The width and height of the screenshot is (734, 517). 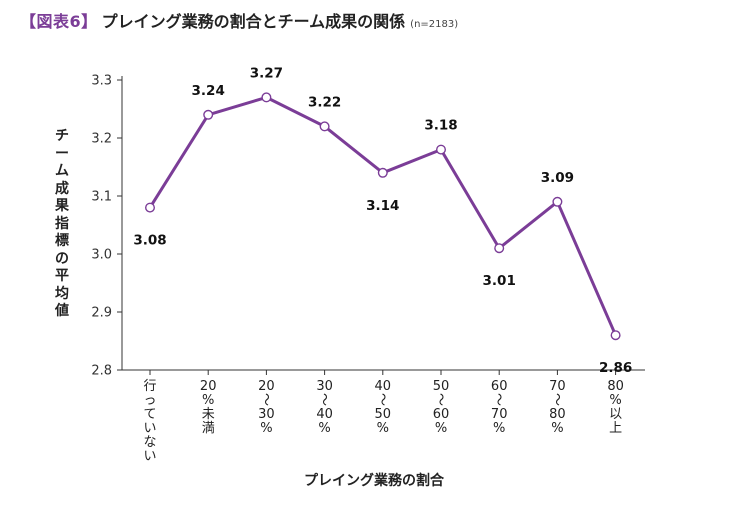 What do you see at coordinates (382, 206) in the screenshot?
I see `data-label: 3.14` at bounding box center [382, 206].